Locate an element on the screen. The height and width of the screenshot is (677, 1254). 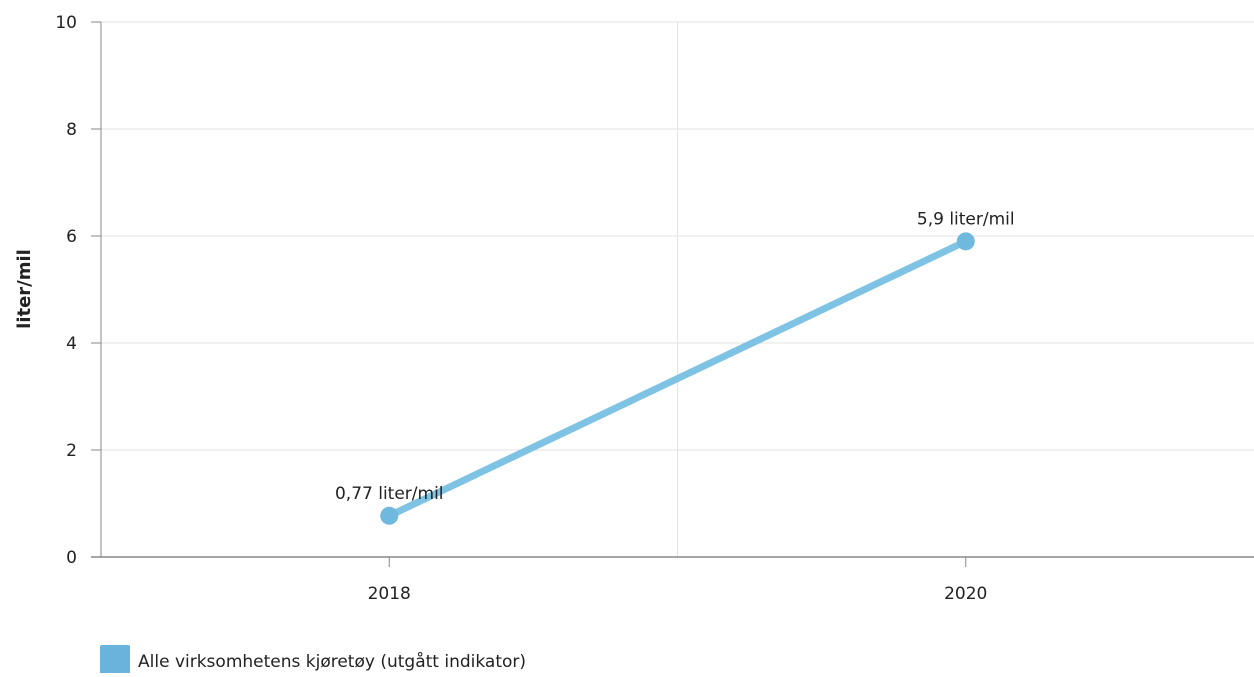
y-tick-label: 6 is located at coordinates (71, 237).